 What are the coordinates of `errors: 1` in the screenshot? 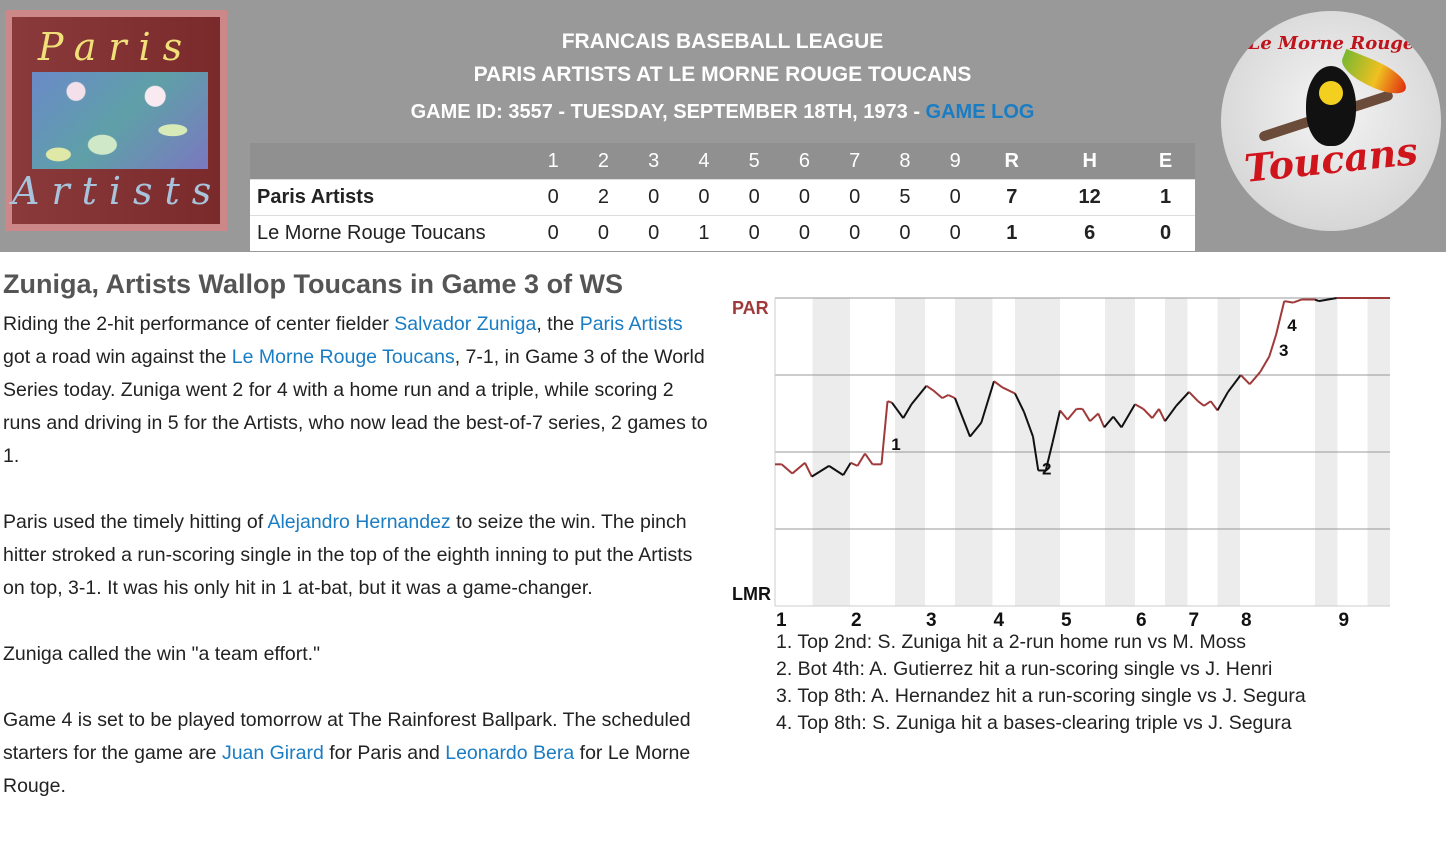 It's located at (1165, 197).